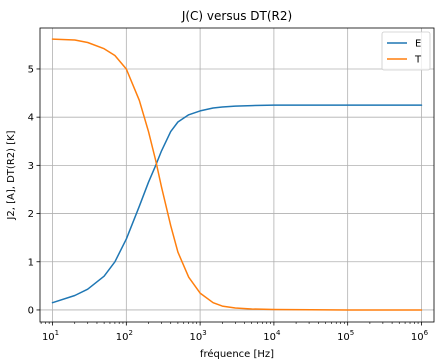 This screenshot has width=435, height=361. Describe the element at coordinates (420, 336) in the screenshot. I see `x-tick-label: 10⁶` at that location.